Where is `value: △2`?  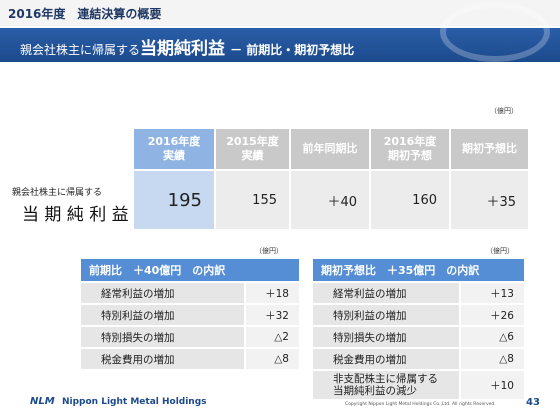 value: △2 is located at coordinates (281, 337).